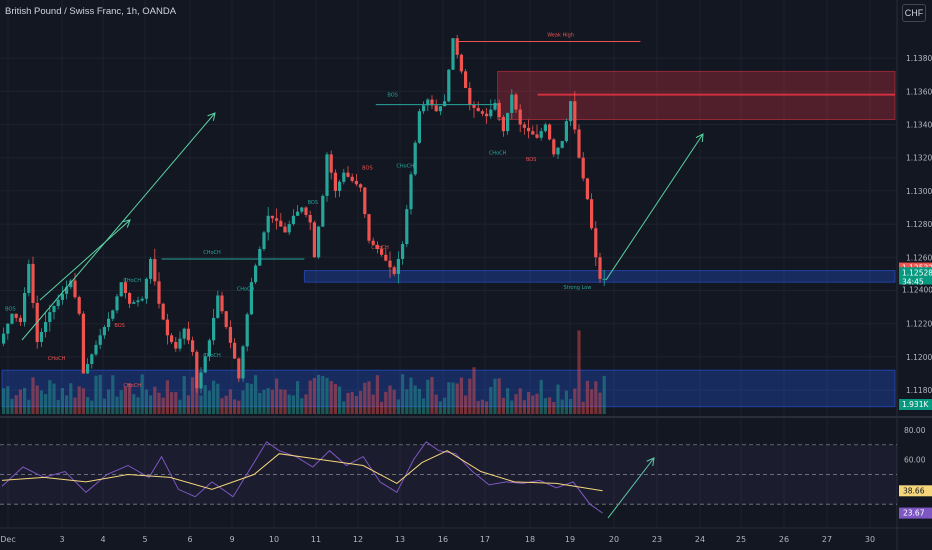 The width and height of the screenshot is (932, 550). I want to click on x-tick-label: 25, so click(741, 539).